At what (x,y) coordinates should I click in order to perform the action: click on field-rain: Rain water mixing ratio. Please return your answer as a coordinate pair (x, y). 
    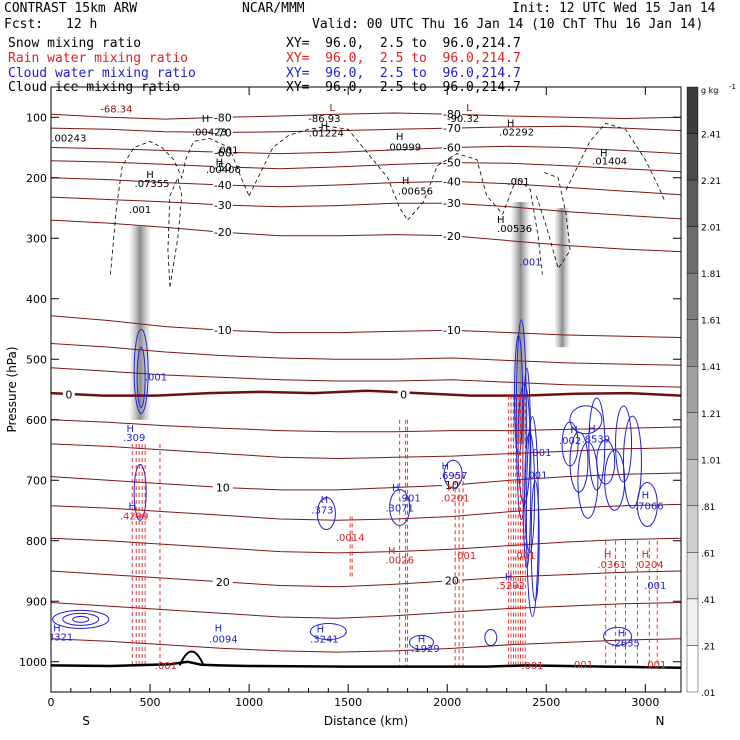
    Looking at the image, I should click on (98, 58).